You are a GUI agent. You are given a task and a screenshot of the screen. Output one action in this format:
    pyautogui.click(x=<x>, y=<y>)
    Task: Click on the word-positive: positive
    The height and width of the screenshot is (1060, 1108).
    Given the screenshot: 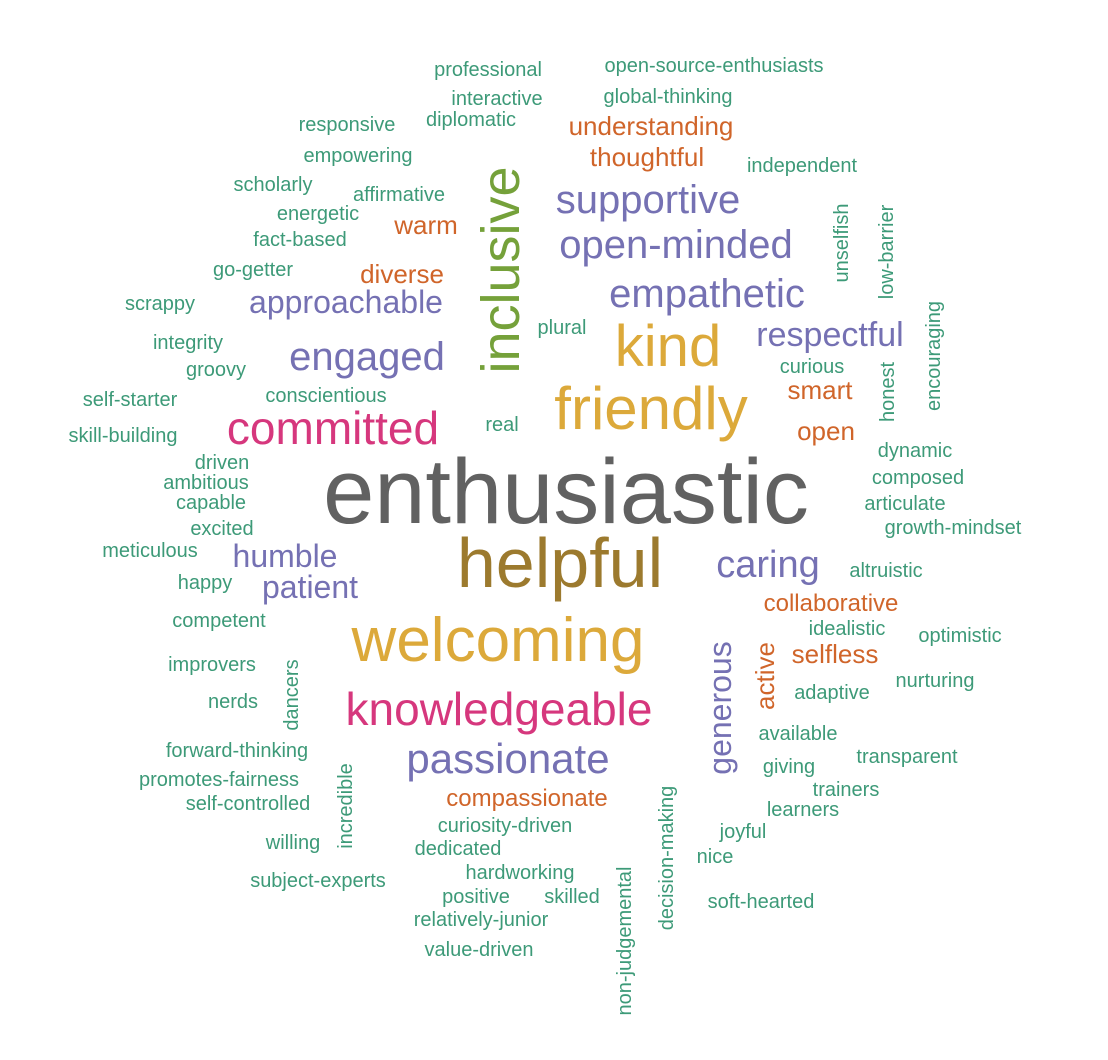 What is the action you would take?
    pyautogui.click(x=476, y=897)
    